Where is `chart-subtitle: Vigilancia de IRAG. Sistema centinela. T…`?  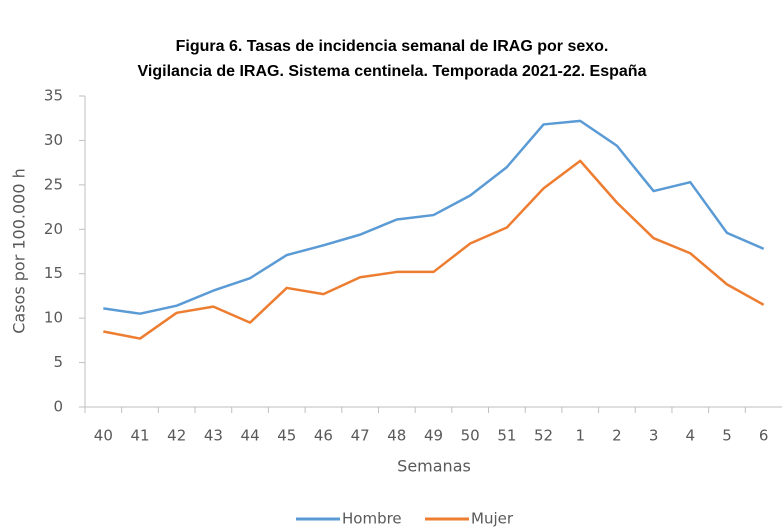 chart-subtitle: Vigilancia de IRAG. Sistema centinela. T… is located at coordinates (392, 71).